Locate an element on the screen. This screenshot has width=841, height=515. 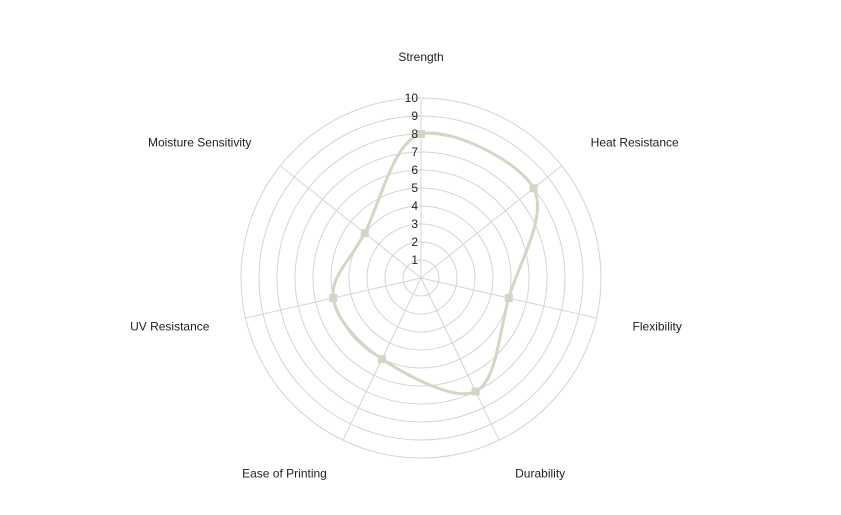
tick-label-3: 3 is located at coordinates (414, 224).